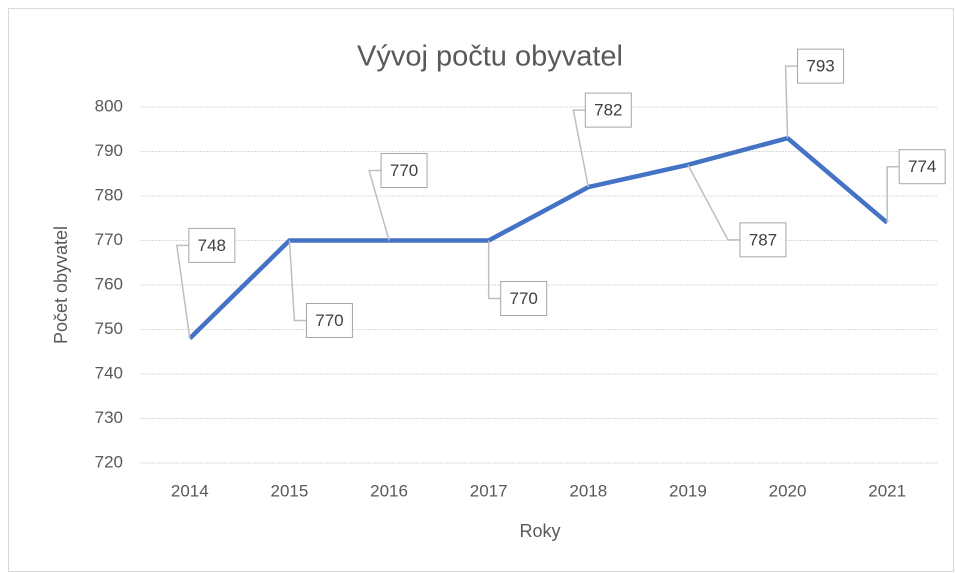 The height and width of the screenshot is (573, 955). I want to click on y-tick-label: 730, so click(109, 417).